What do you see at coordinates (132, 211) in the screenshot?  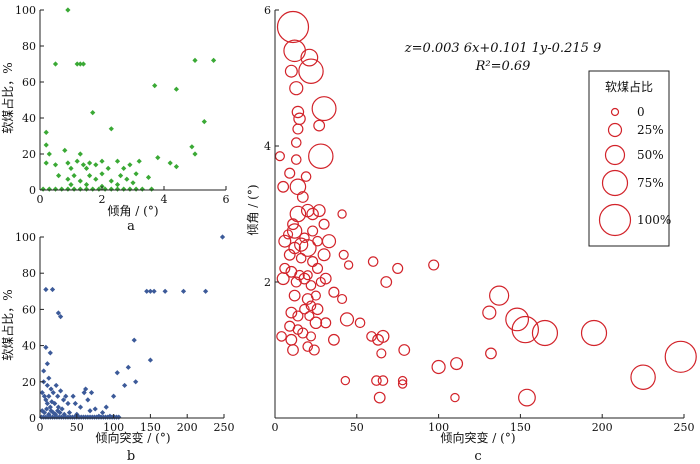 I see `chart-a-x-axis-label: 倾角 / (°)` at bounding box center [132, 211].